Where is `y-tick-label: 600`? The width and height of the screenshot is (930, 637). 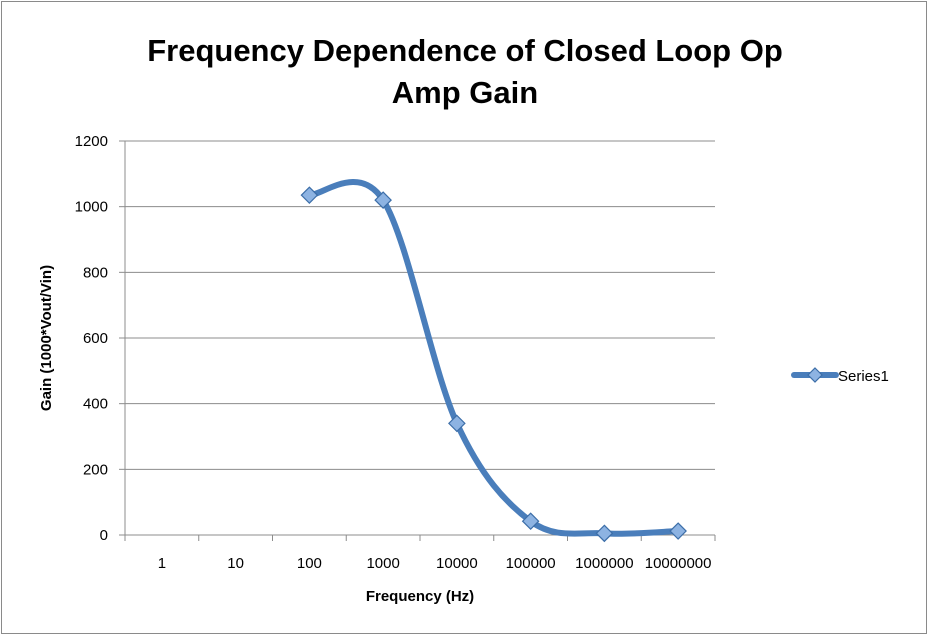 y-tick-label: 600 is located at coordinates (95, 338).